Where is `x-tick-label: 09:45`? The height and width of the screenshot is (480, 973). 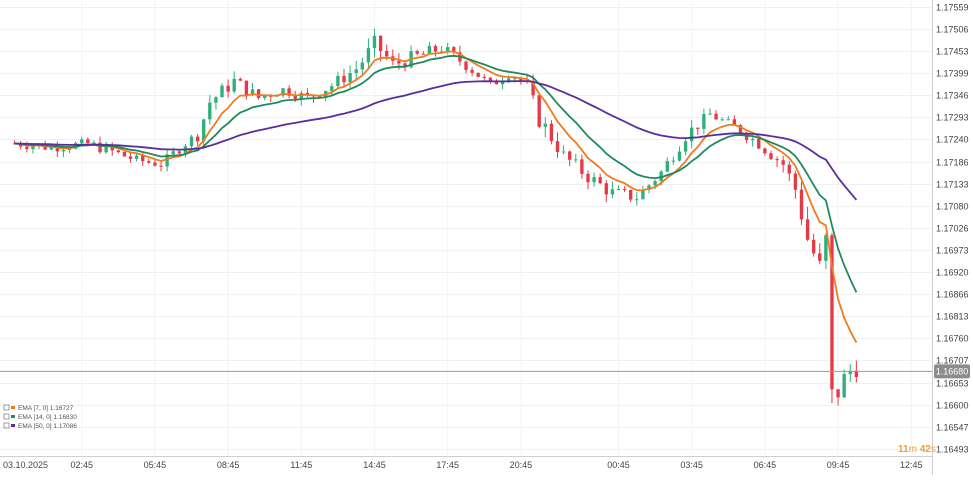
x-tick-label: 09:45 is located at coordinates (838, 465).